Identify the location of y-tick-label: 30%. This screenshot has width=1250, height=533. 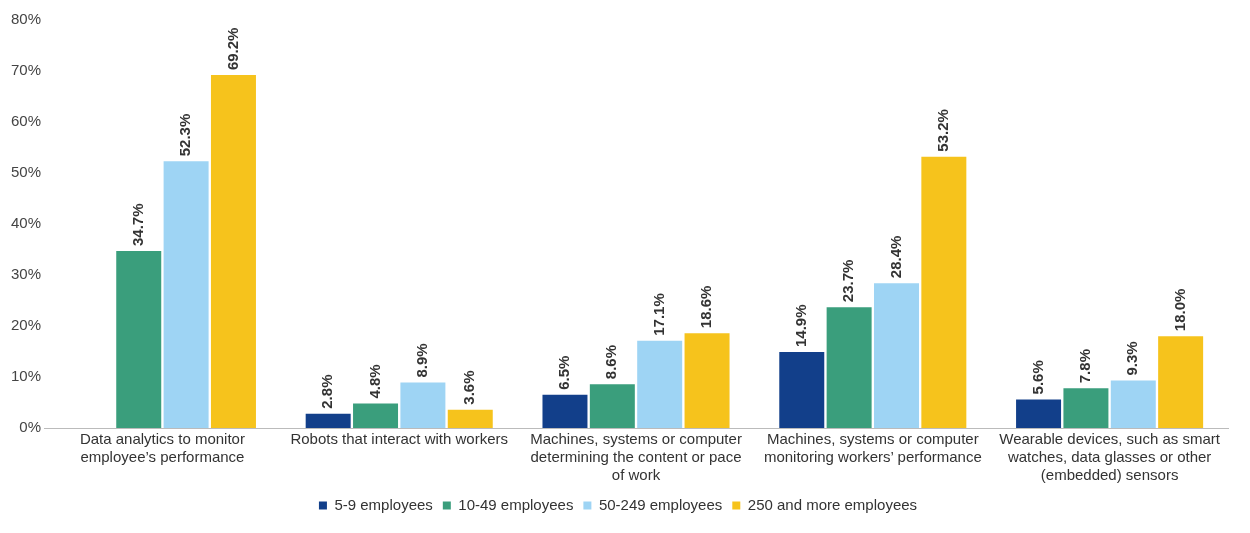
(26, 274).